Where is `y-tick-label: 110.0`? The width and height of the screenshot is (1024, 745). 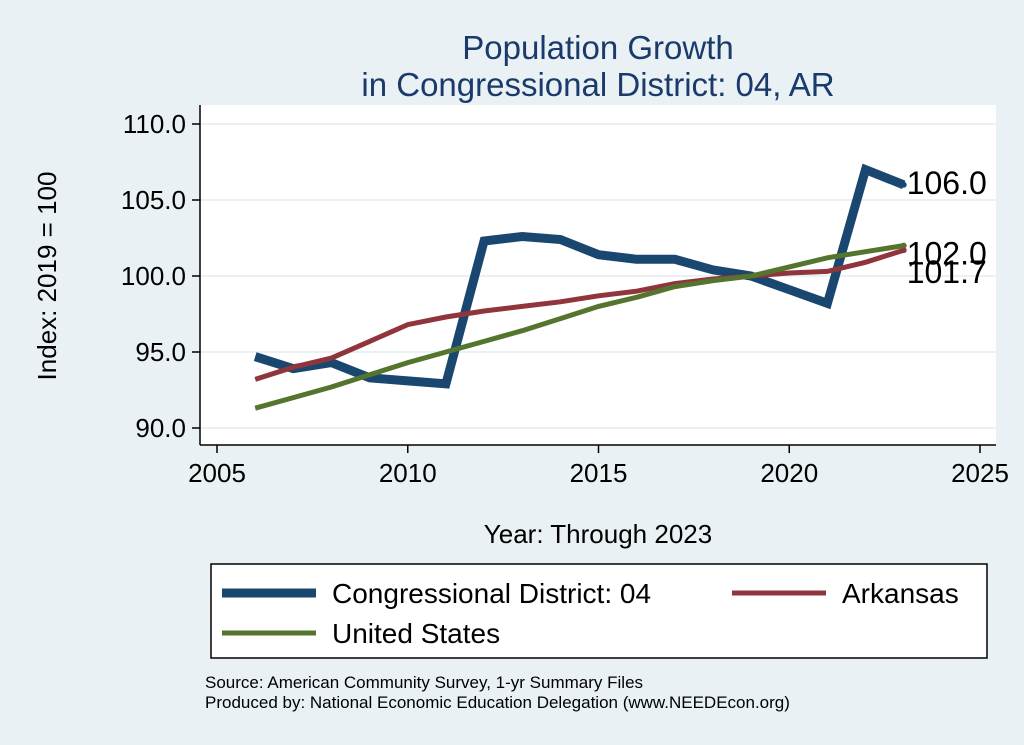 y-tick-label: 110.0 is located at coordinates (154, 124).